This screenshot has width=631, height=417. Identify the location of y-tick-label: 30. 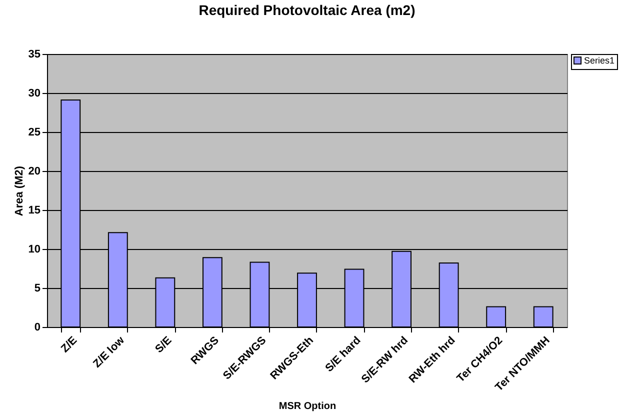
(34, 94).